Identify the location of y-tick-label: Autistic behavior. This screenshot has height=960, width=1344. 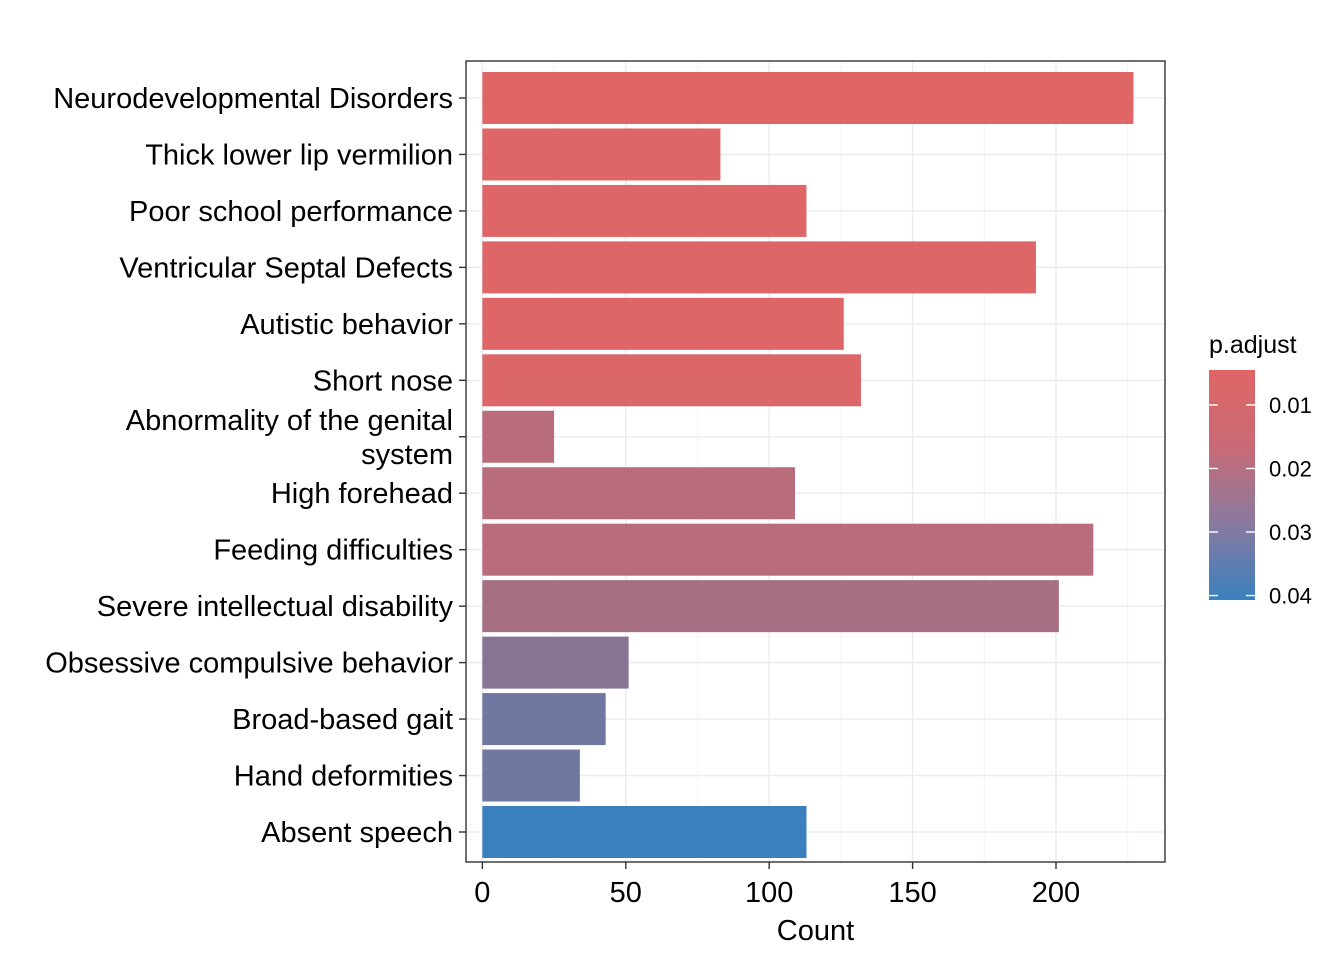
(346, 325).